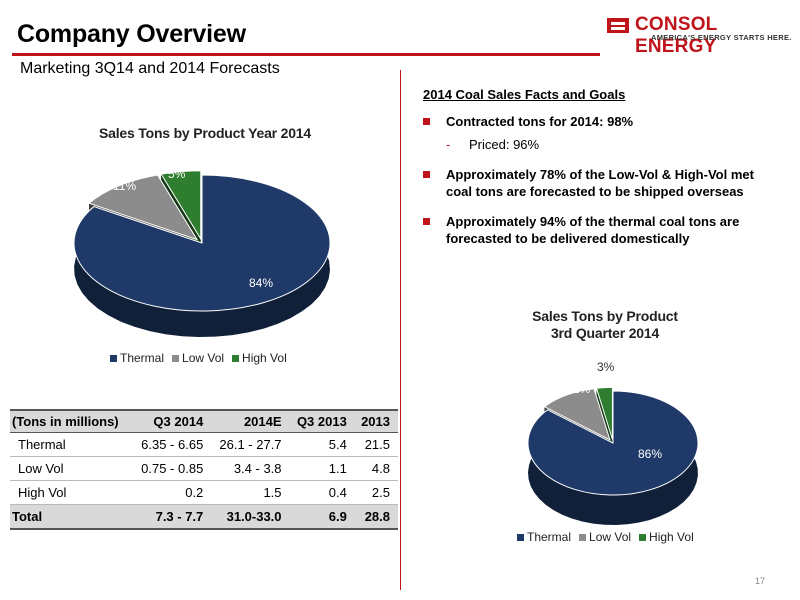 This screenshot has height=600, width=800. What do you see at coordinates (650, 454) in the screenshot?
I see `pie2-label-thermal: 86%` at bounding box center [650, 454].